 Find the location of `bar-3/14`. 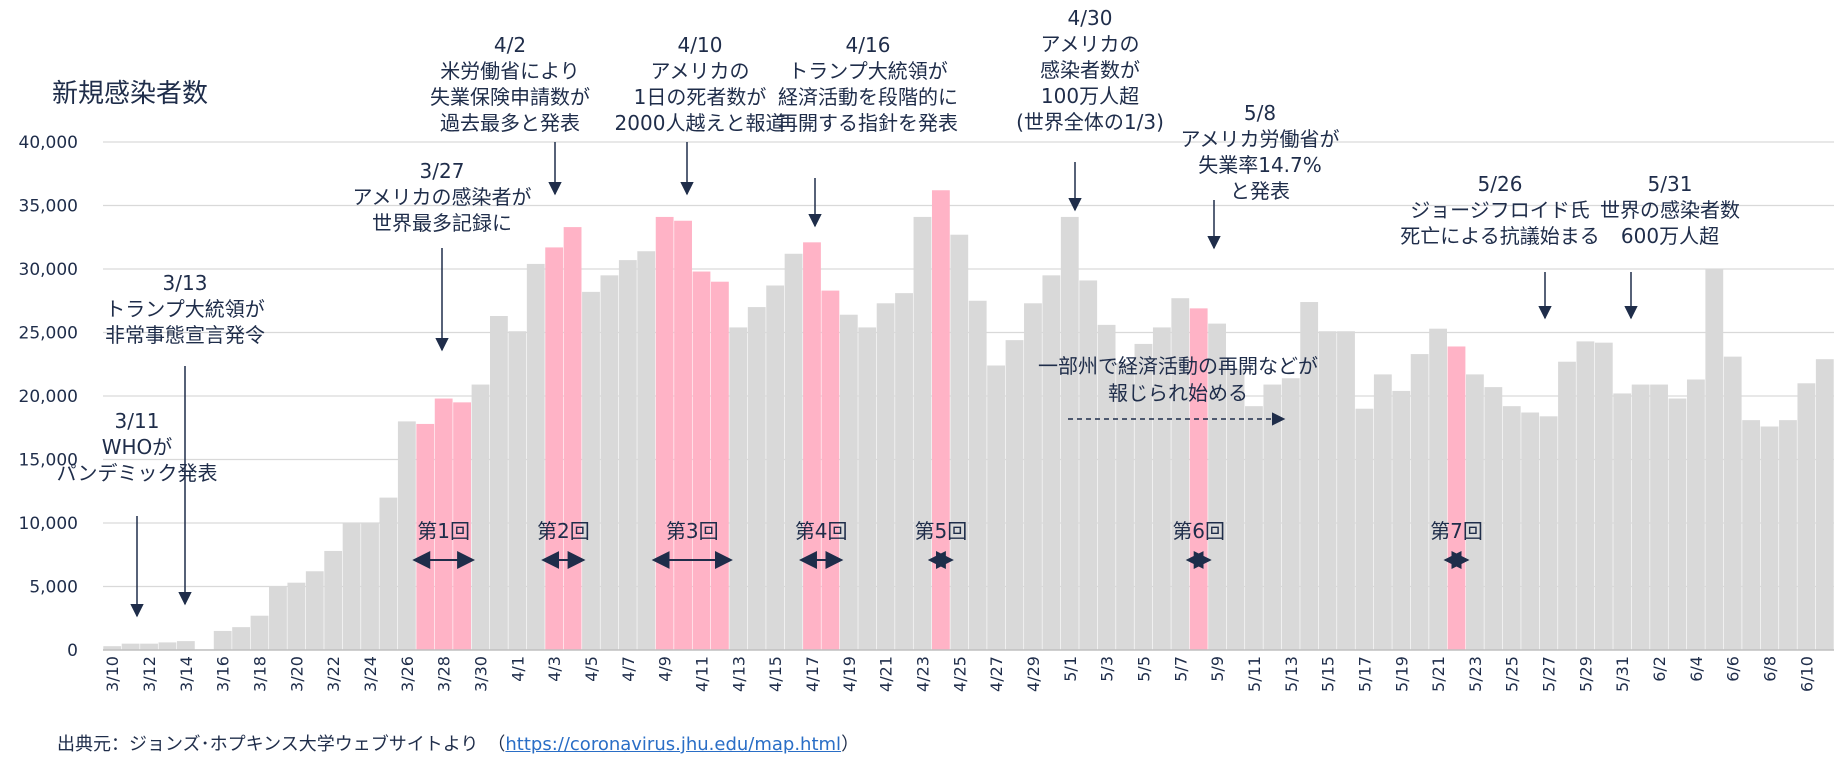

bar-3/14 is located at coordinates (185, 645).